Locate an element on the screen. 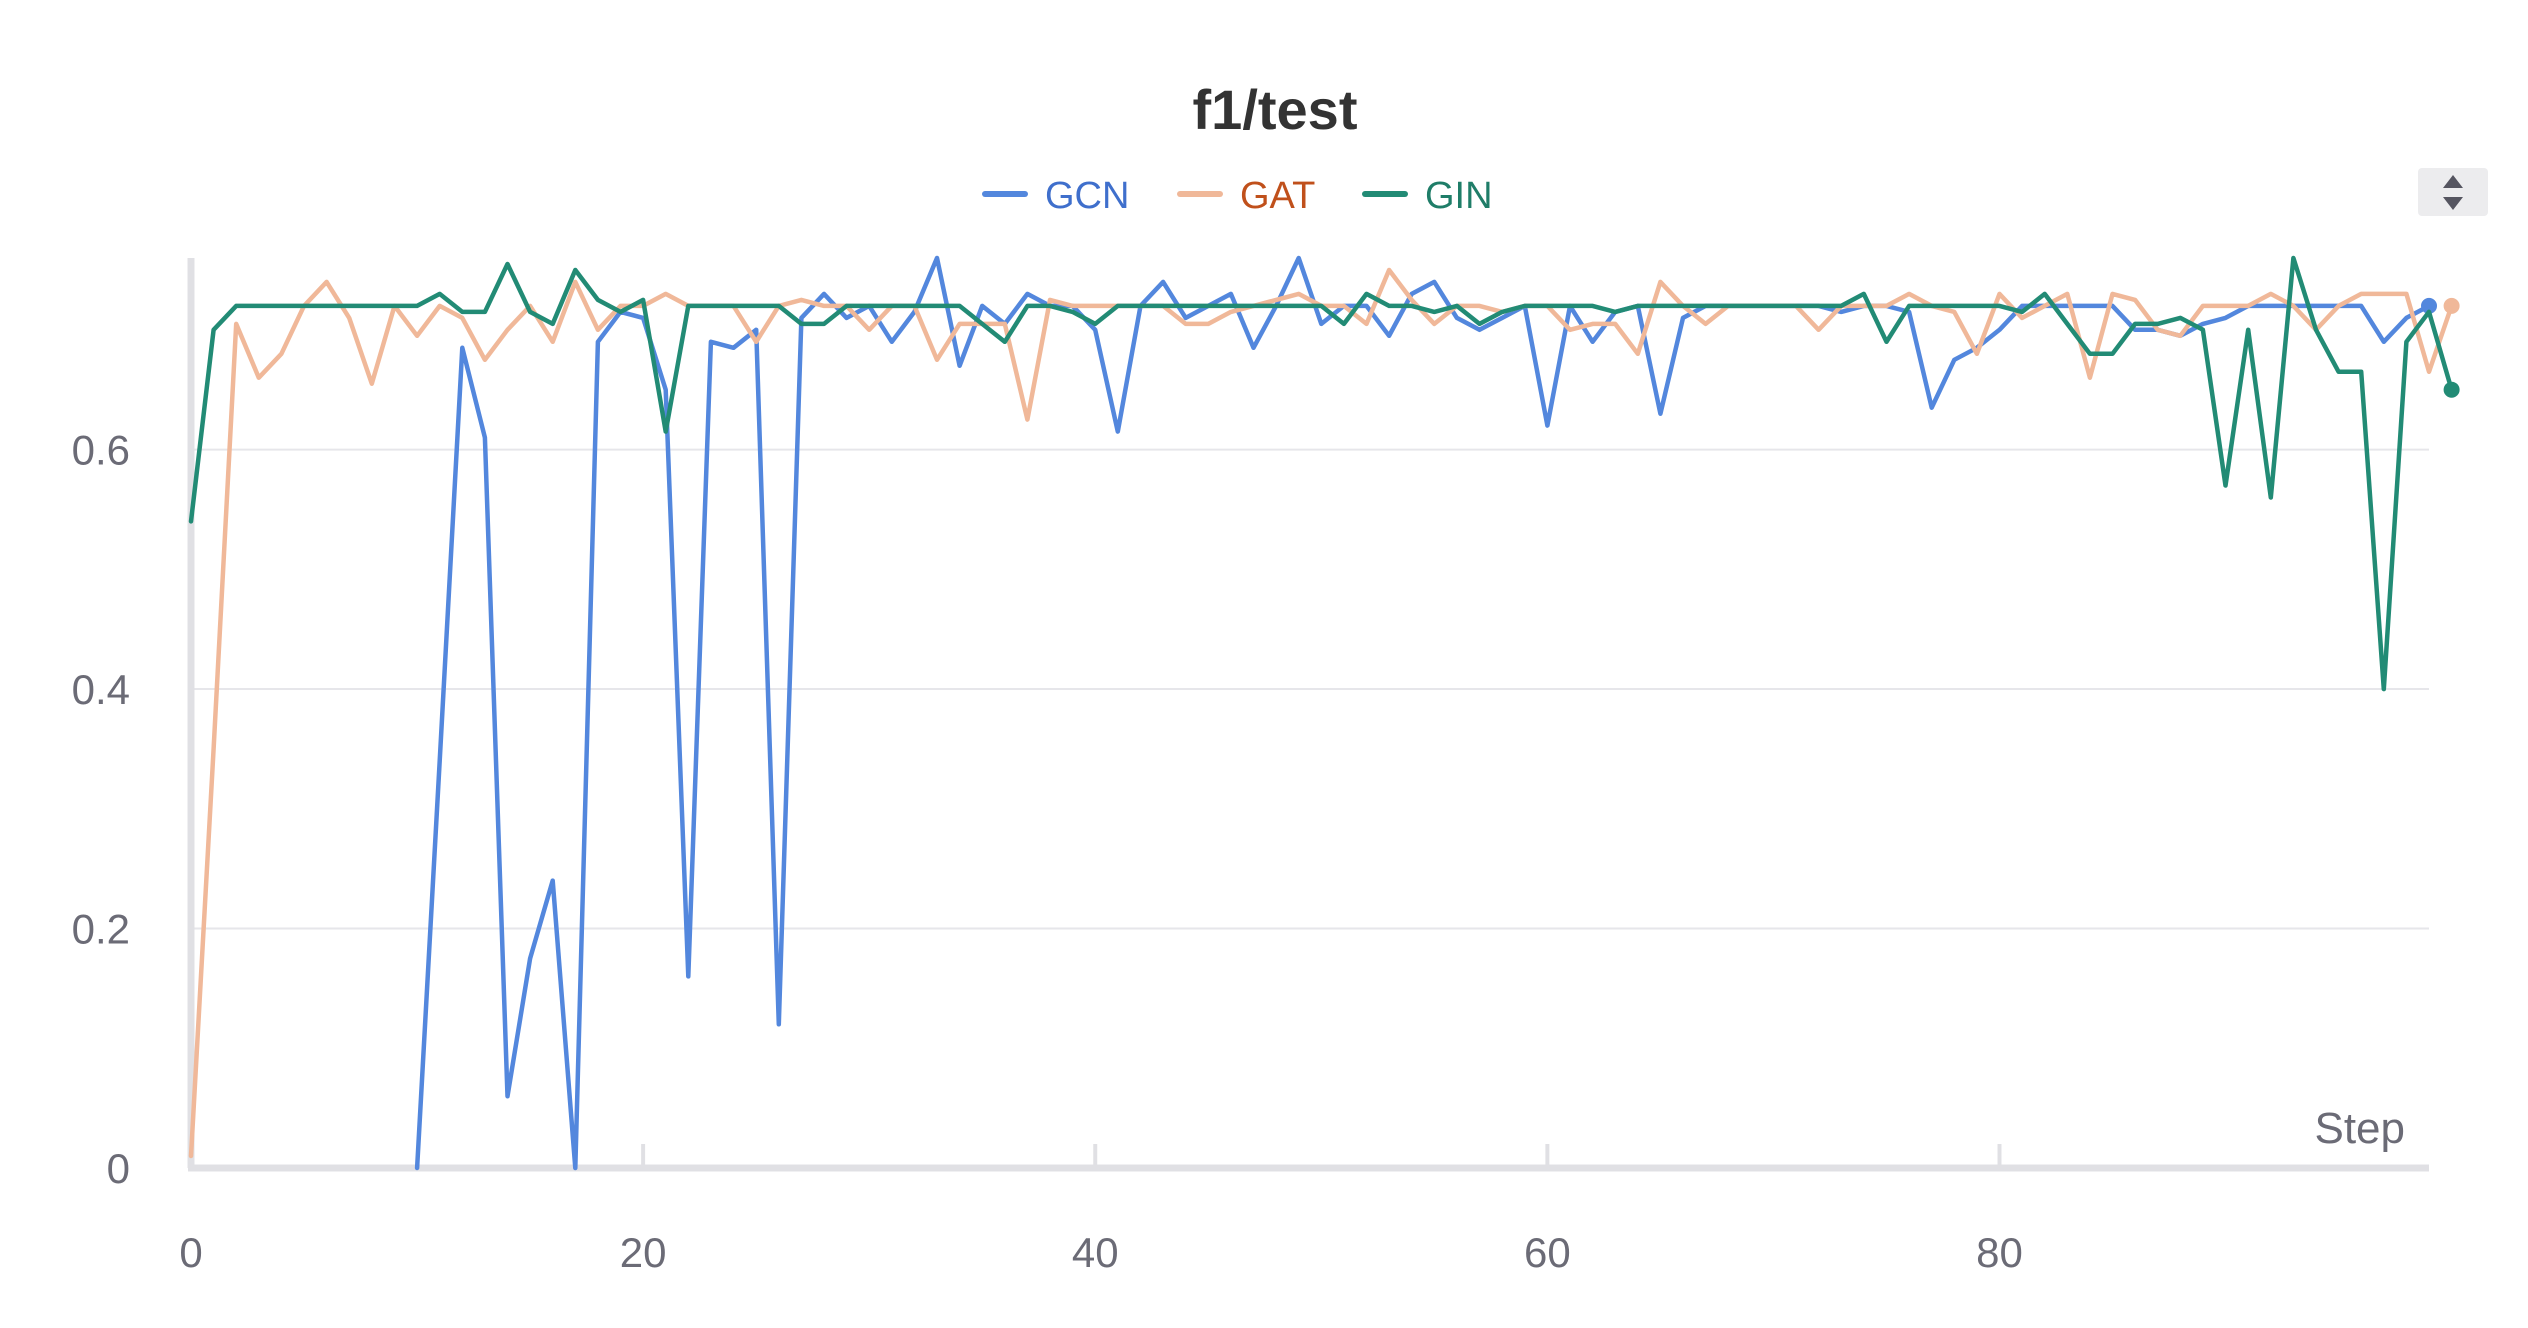 This screenshot has width=2528, height=1328. series-endpoint-gcn is located at coordinates (2429, 305).